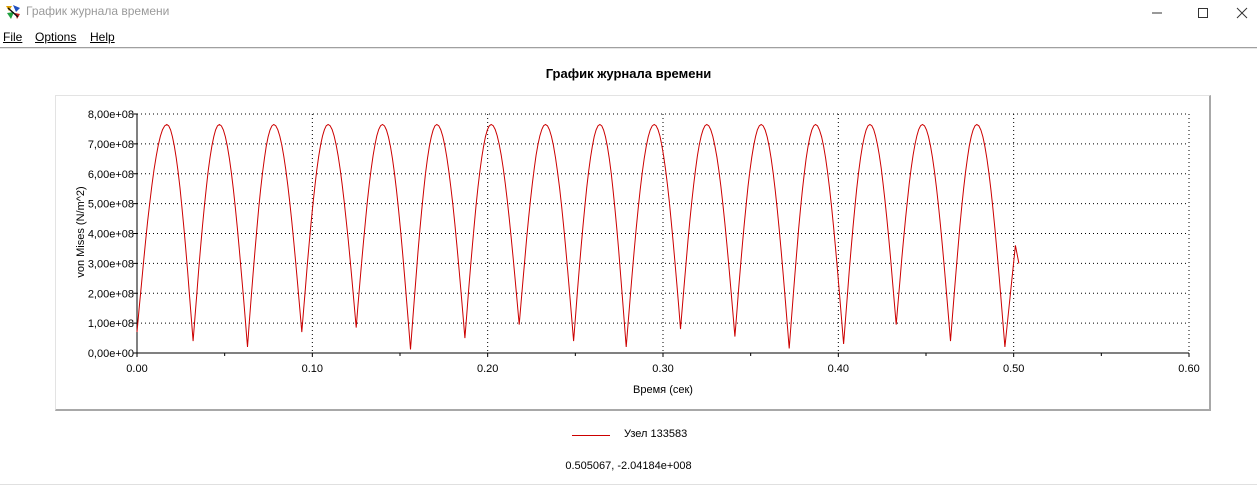 This screenshot has height=487, width=1257. Describe the element at coordinates (628, 484) in the screenshot. I see `bottom-border` at that location.